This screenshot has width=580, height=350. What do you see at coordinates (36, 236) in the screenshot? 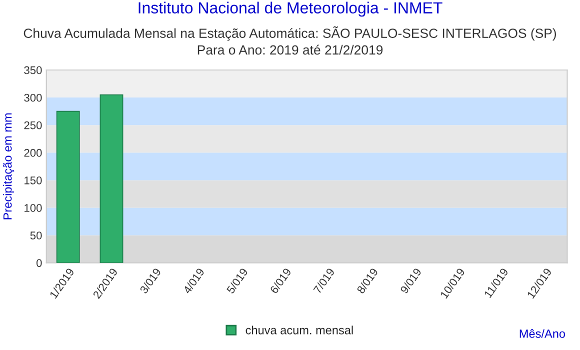
I see `y-tick-label: 50` at bounding box center [36, 236].